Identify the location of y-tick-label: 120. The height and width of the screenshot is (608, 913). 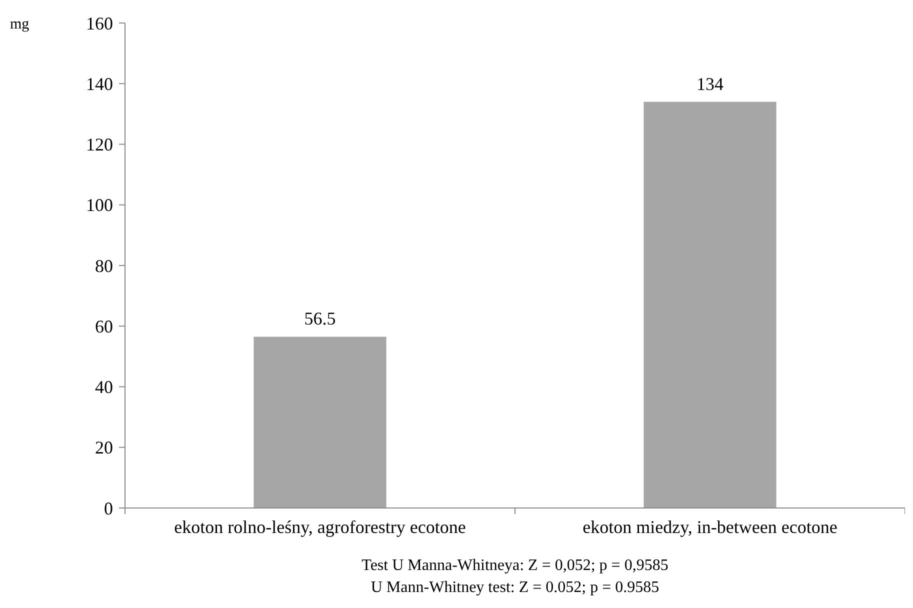
(99, 144).